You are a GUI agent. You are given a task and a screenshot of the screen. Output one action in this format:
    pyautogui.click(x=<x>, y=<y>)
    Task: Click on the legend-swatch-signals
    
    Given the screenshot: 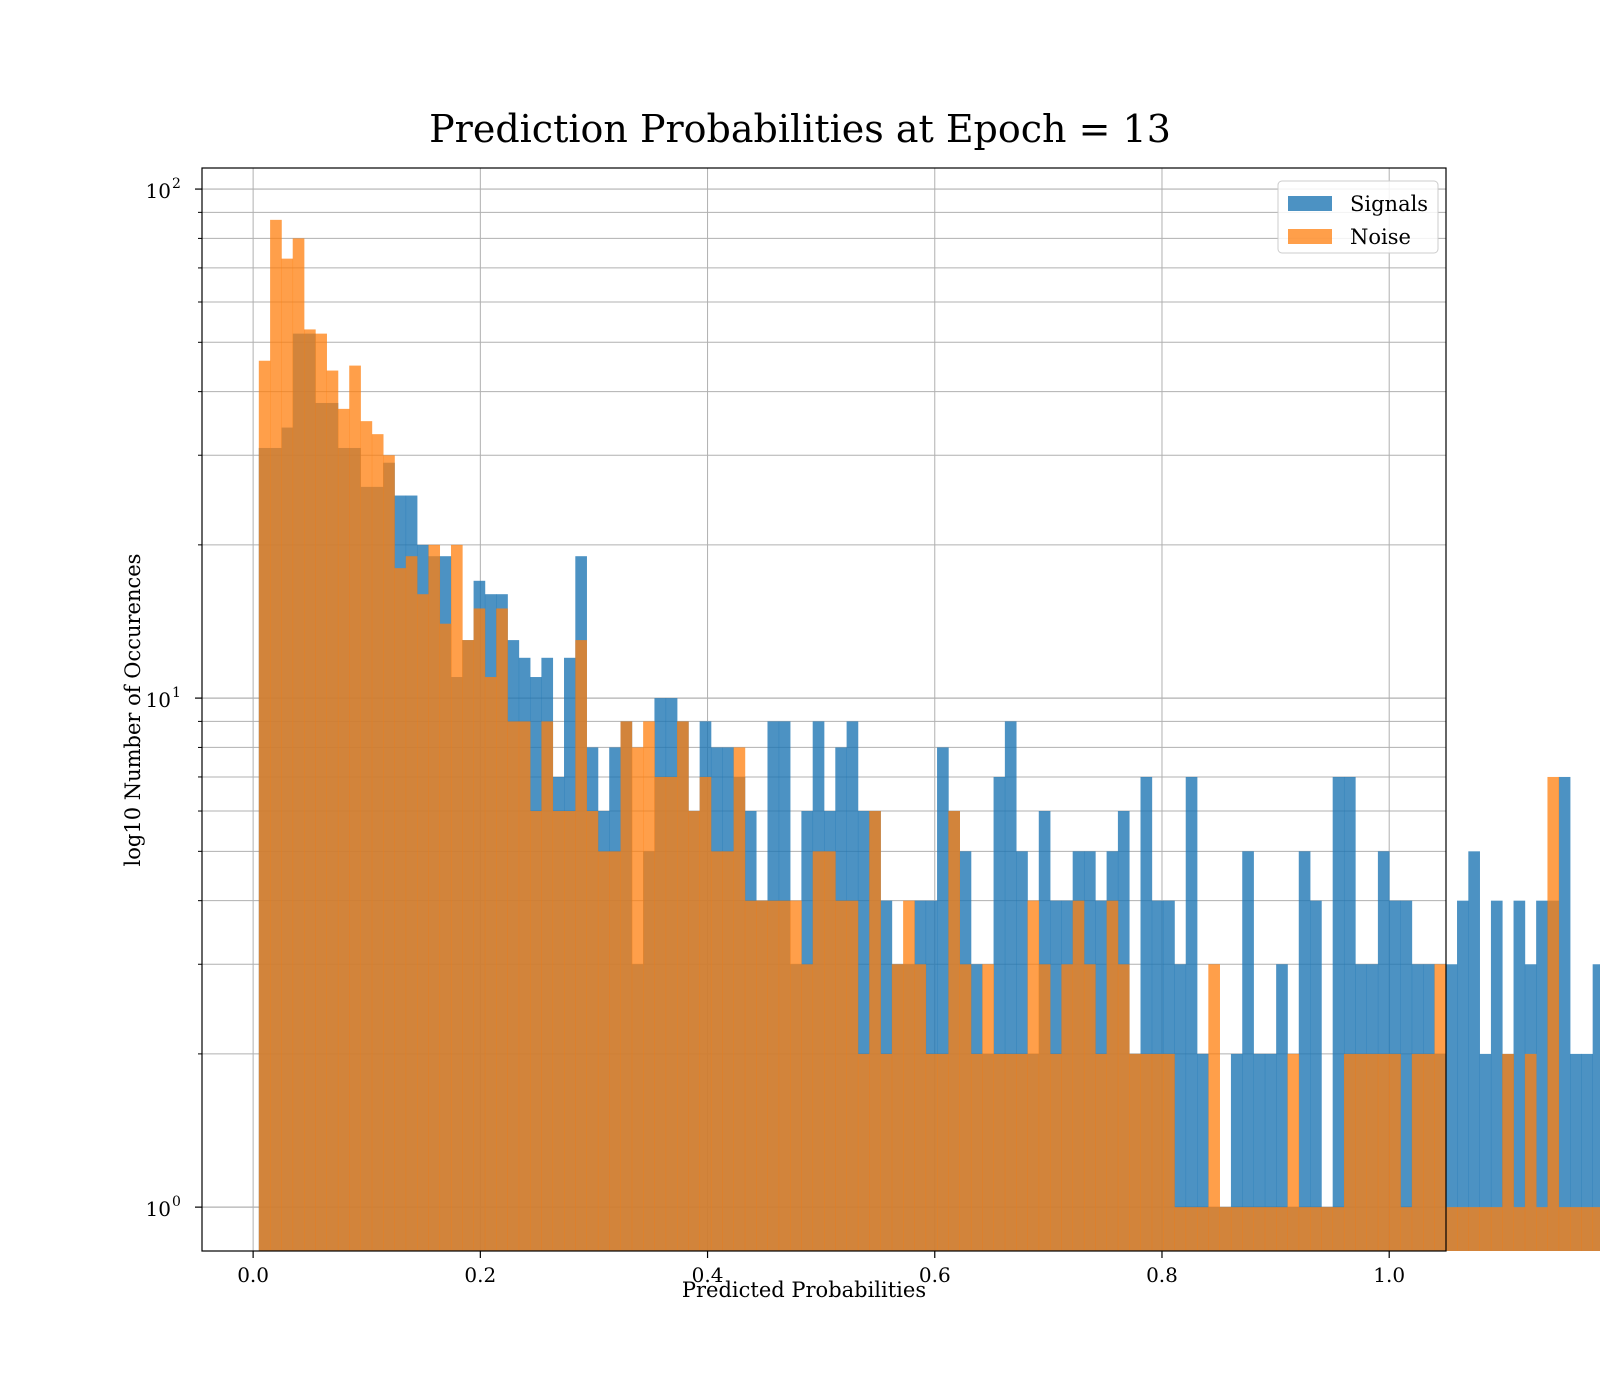 What is the action you would take?
    pyautogui.click(x=1310, y=203)
    